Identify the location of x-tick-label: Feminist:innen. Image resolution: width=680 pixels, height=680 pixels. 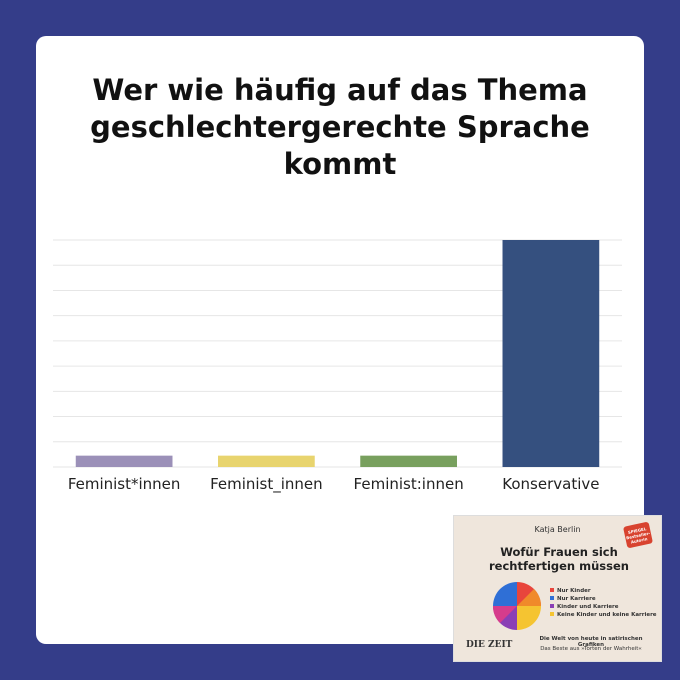
(409, 484).